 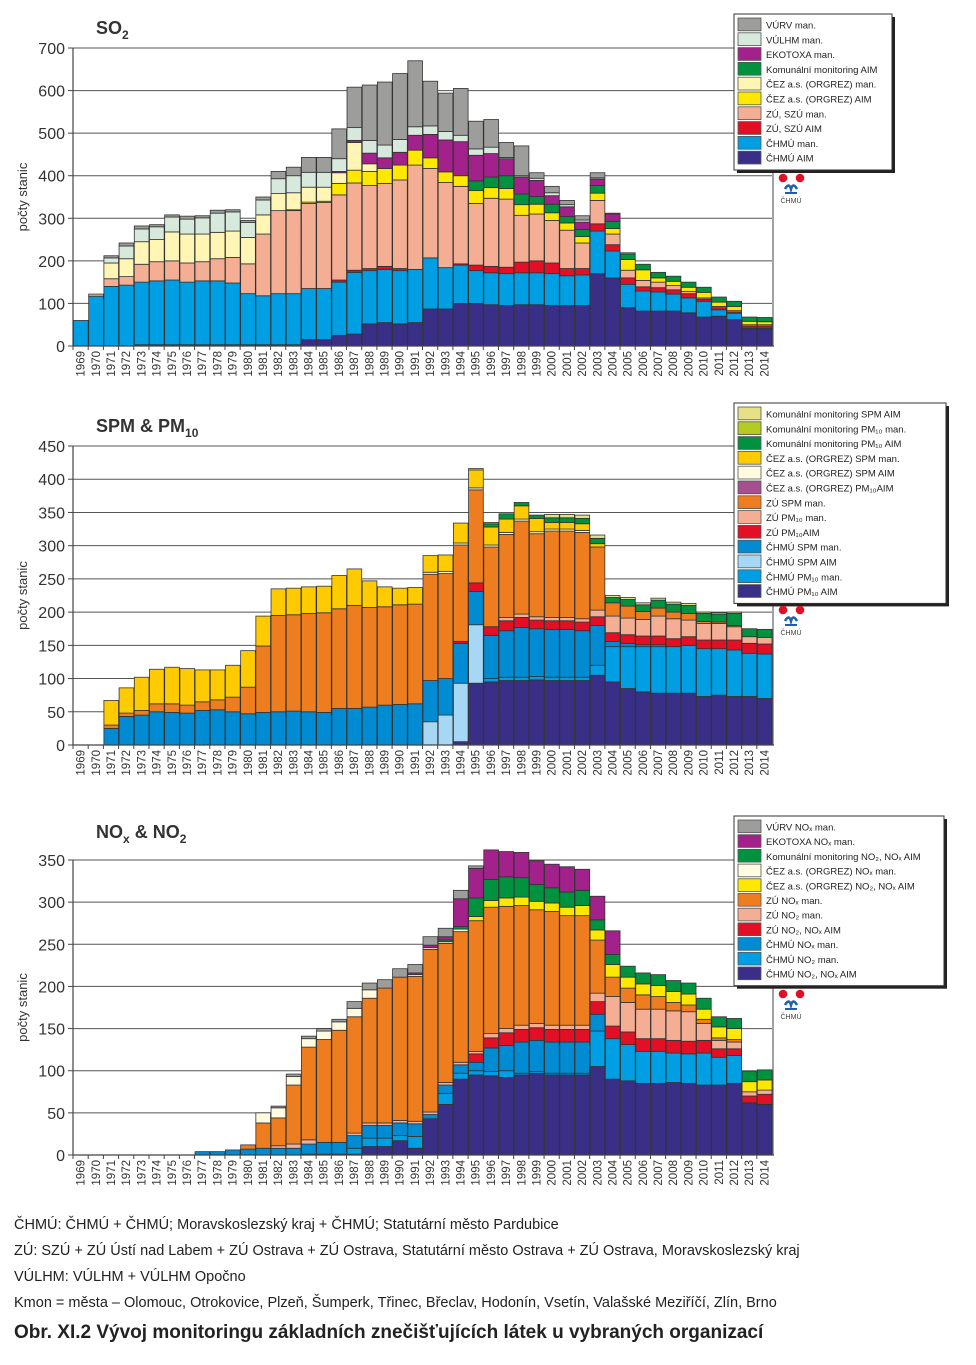 I want to click on x-tick-label: 1978, so click(x=218, y=364).